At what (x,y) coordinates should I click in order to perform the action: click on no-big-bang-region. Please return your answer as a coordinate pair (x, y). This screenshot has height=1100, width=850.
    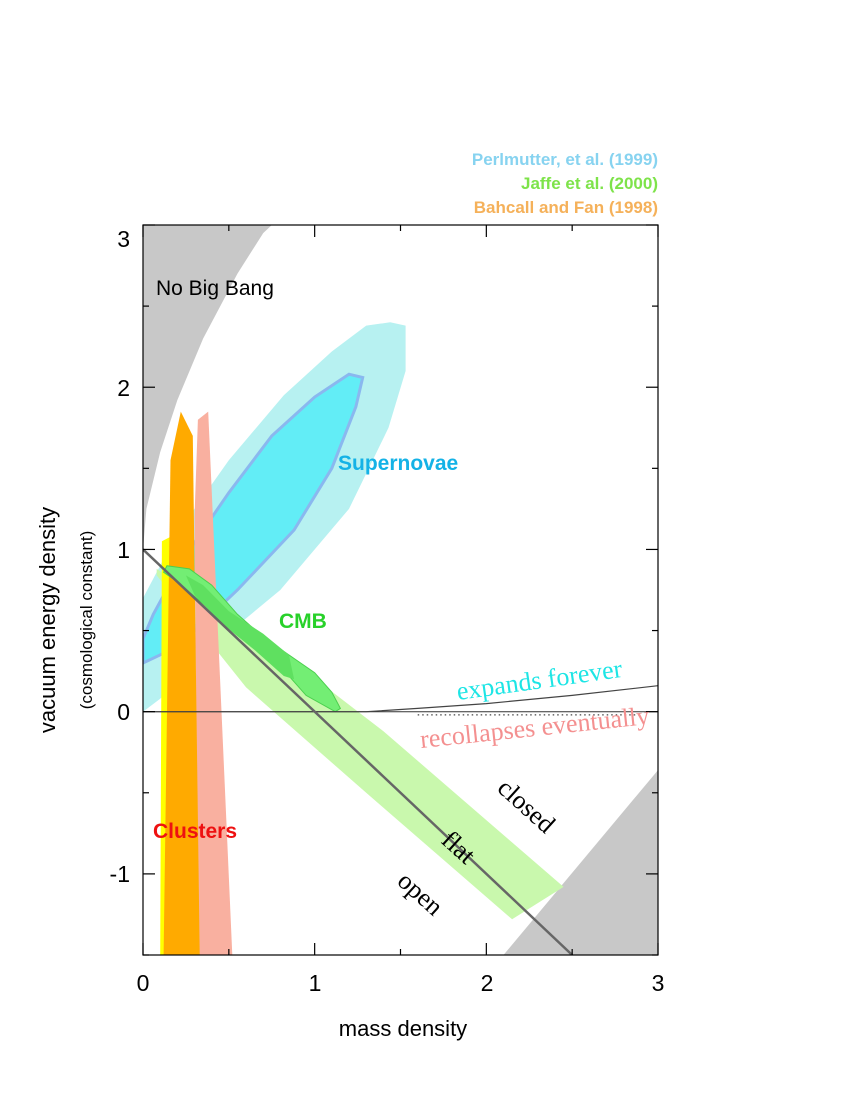
    Looking at the image, I should click on (207, 387).